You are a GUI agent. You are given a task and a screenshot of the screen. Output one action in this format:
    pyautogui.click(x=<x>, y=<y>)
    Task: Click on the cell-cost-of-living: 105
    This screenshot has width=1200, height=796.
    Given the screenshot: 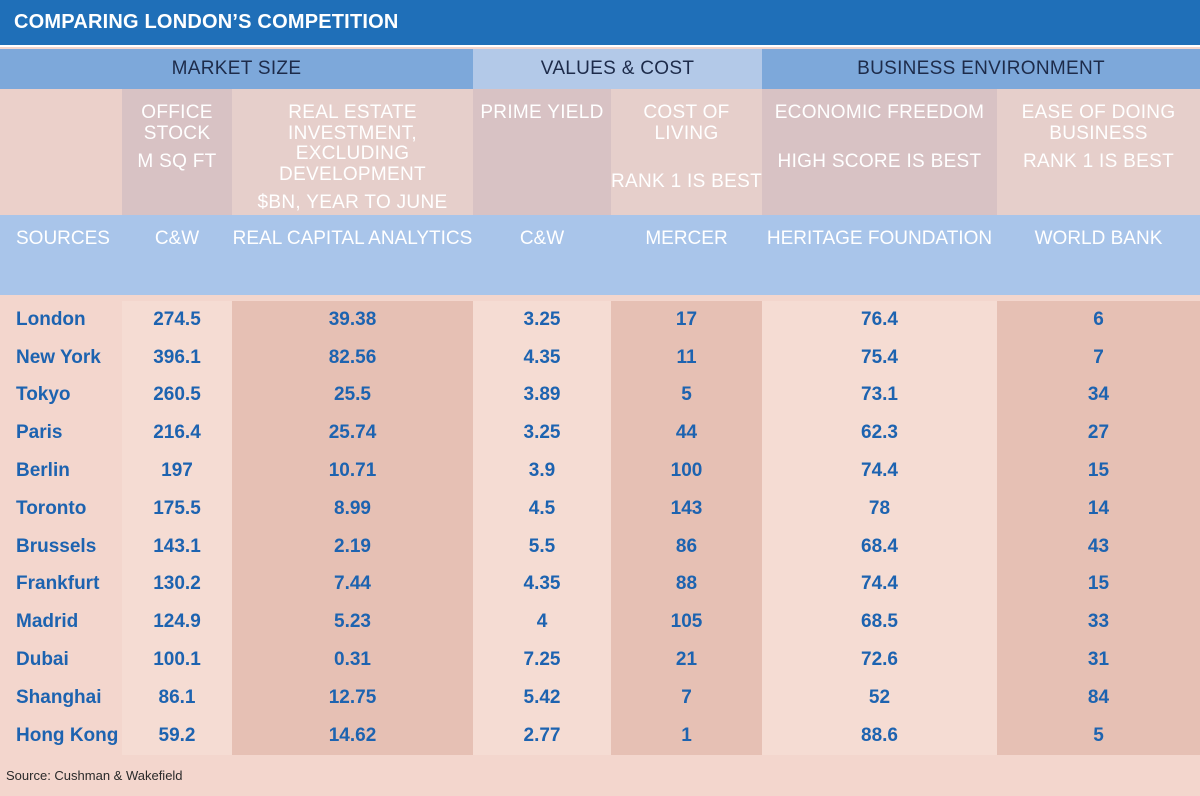 What is the action you would take?
    pyautogui.click(x=686, y=622)
    